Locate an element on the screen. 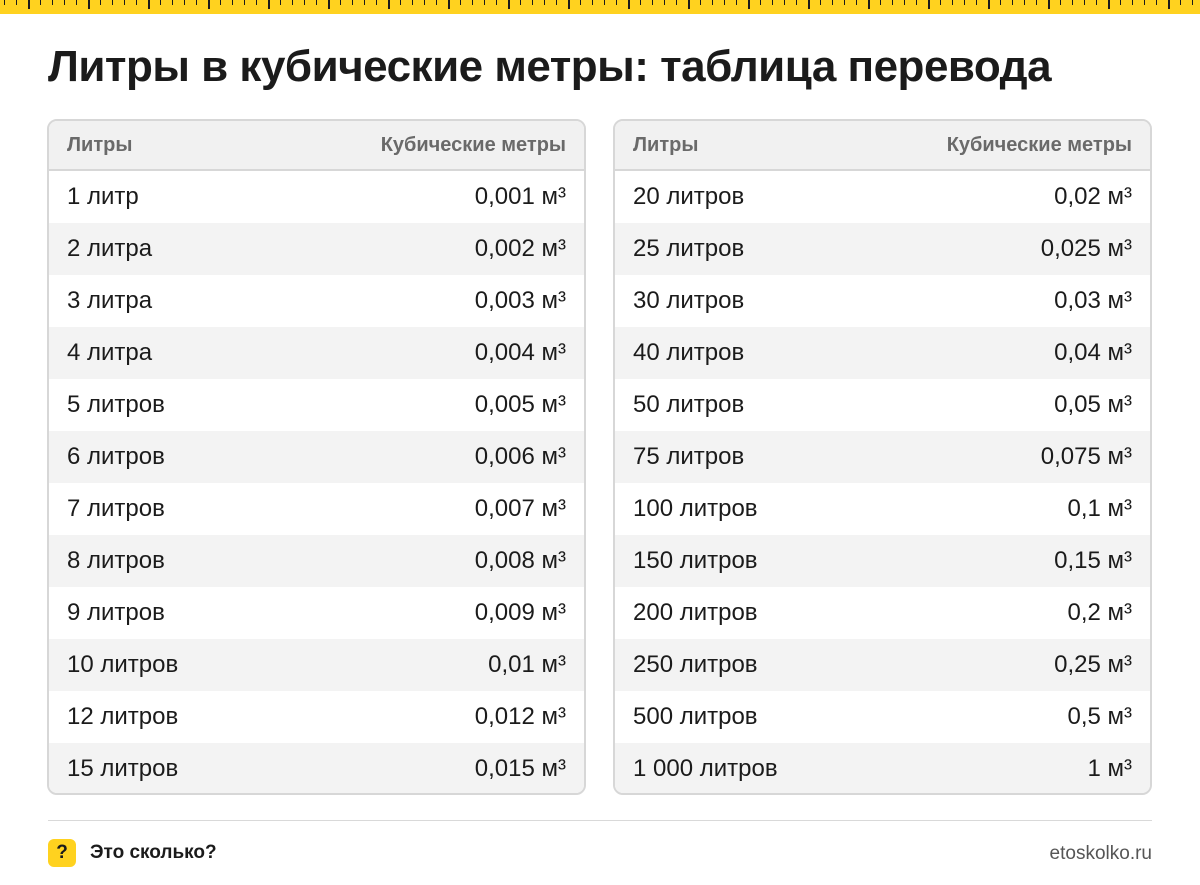 This screenshot has width=1200, height=885. table-row: 75 литров 0,075 м³ is located at coordinates (882, 457).